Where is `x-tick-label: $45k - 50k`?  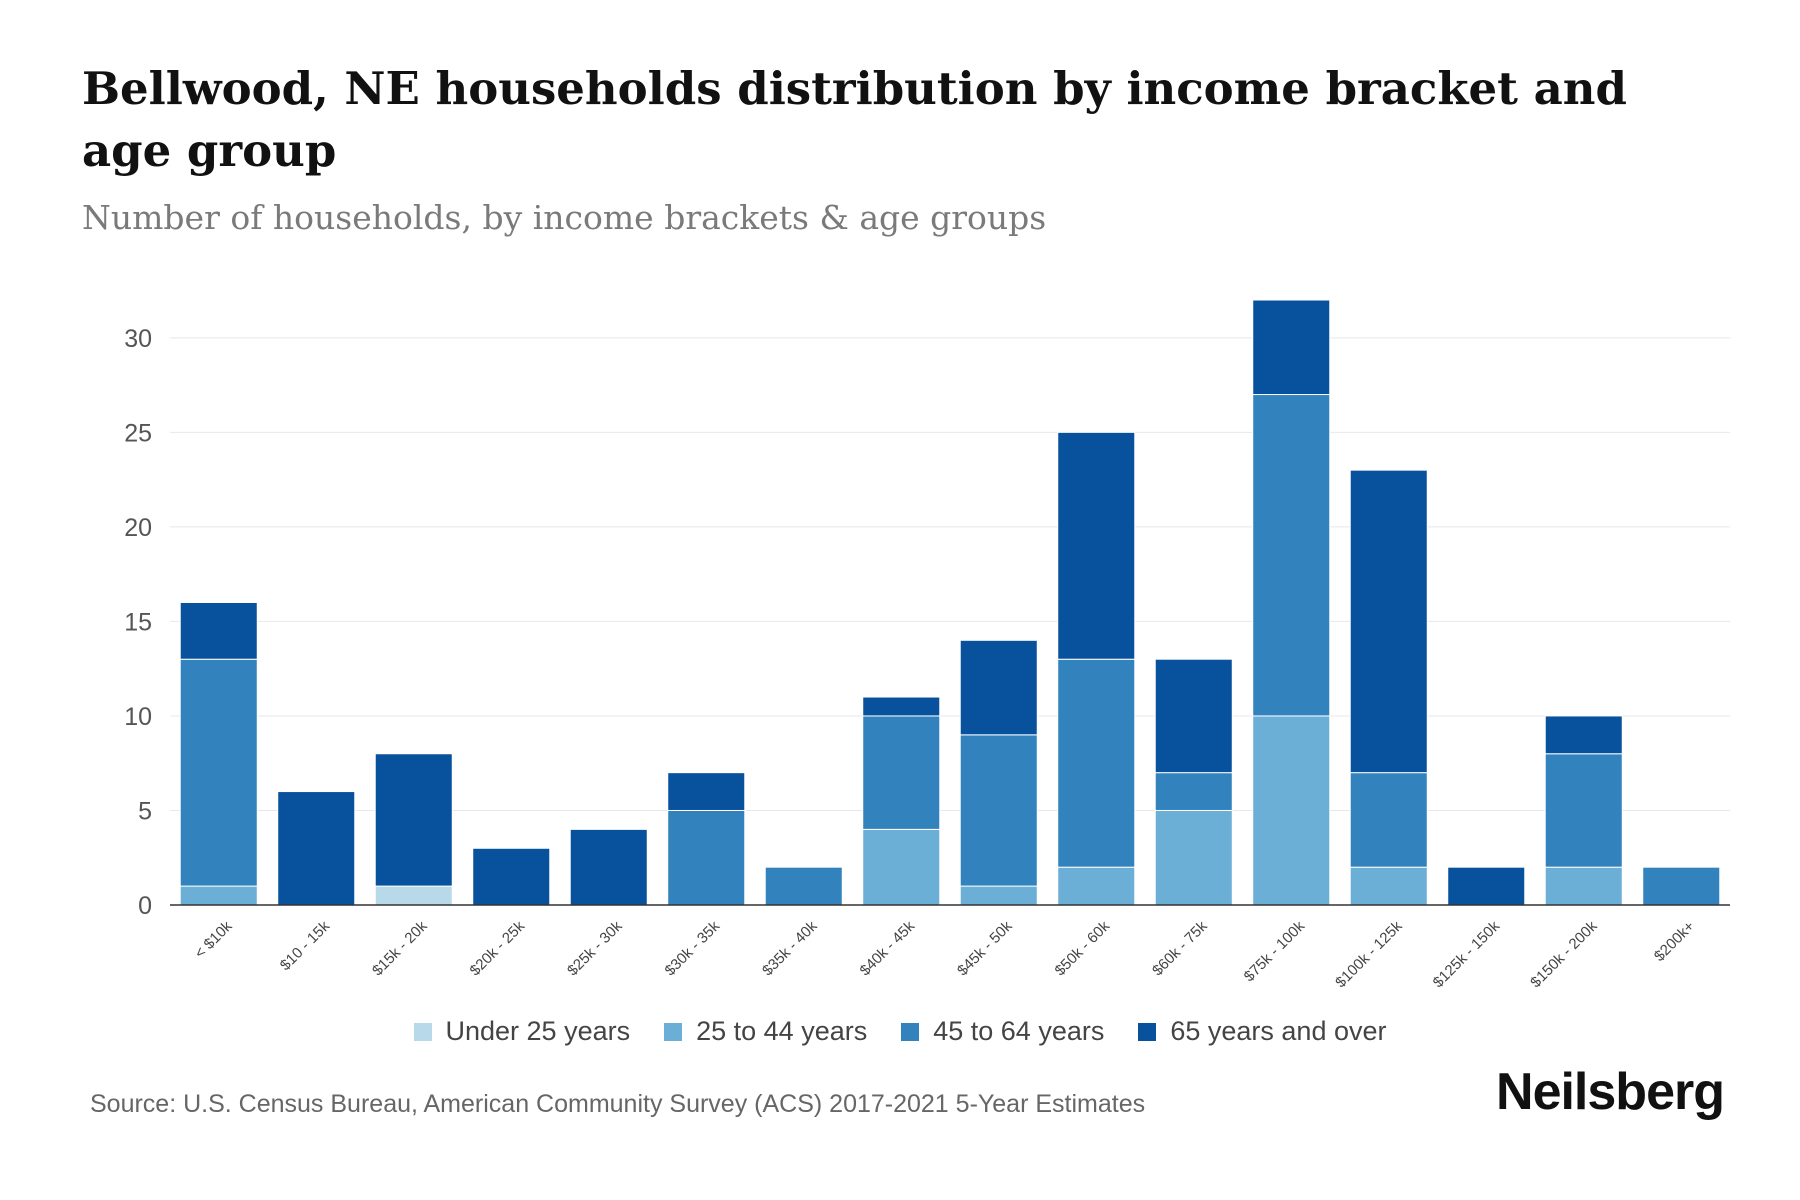 x-tick-label: $45k - 50k is located at coordinates (985, 948).